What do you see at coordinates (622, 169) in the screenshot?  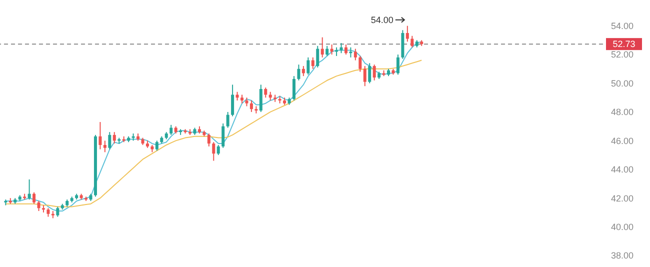 I see `y-tick-label: 44.00` at bounding box center [622, 169].